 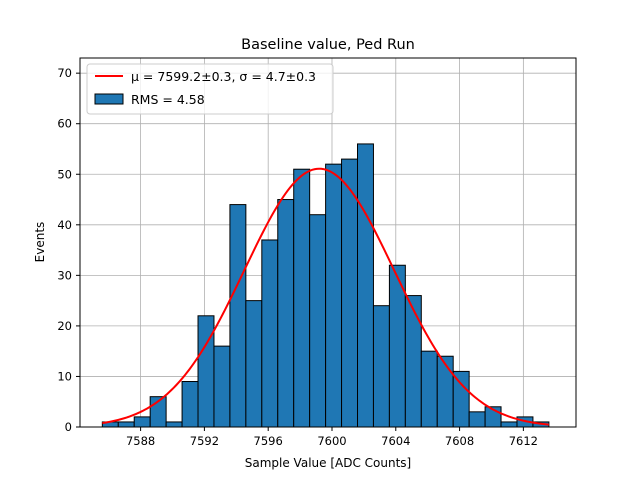 I want to click on x-axis-label: Sample Value [ADC Counts], so click(x=328, y=463).